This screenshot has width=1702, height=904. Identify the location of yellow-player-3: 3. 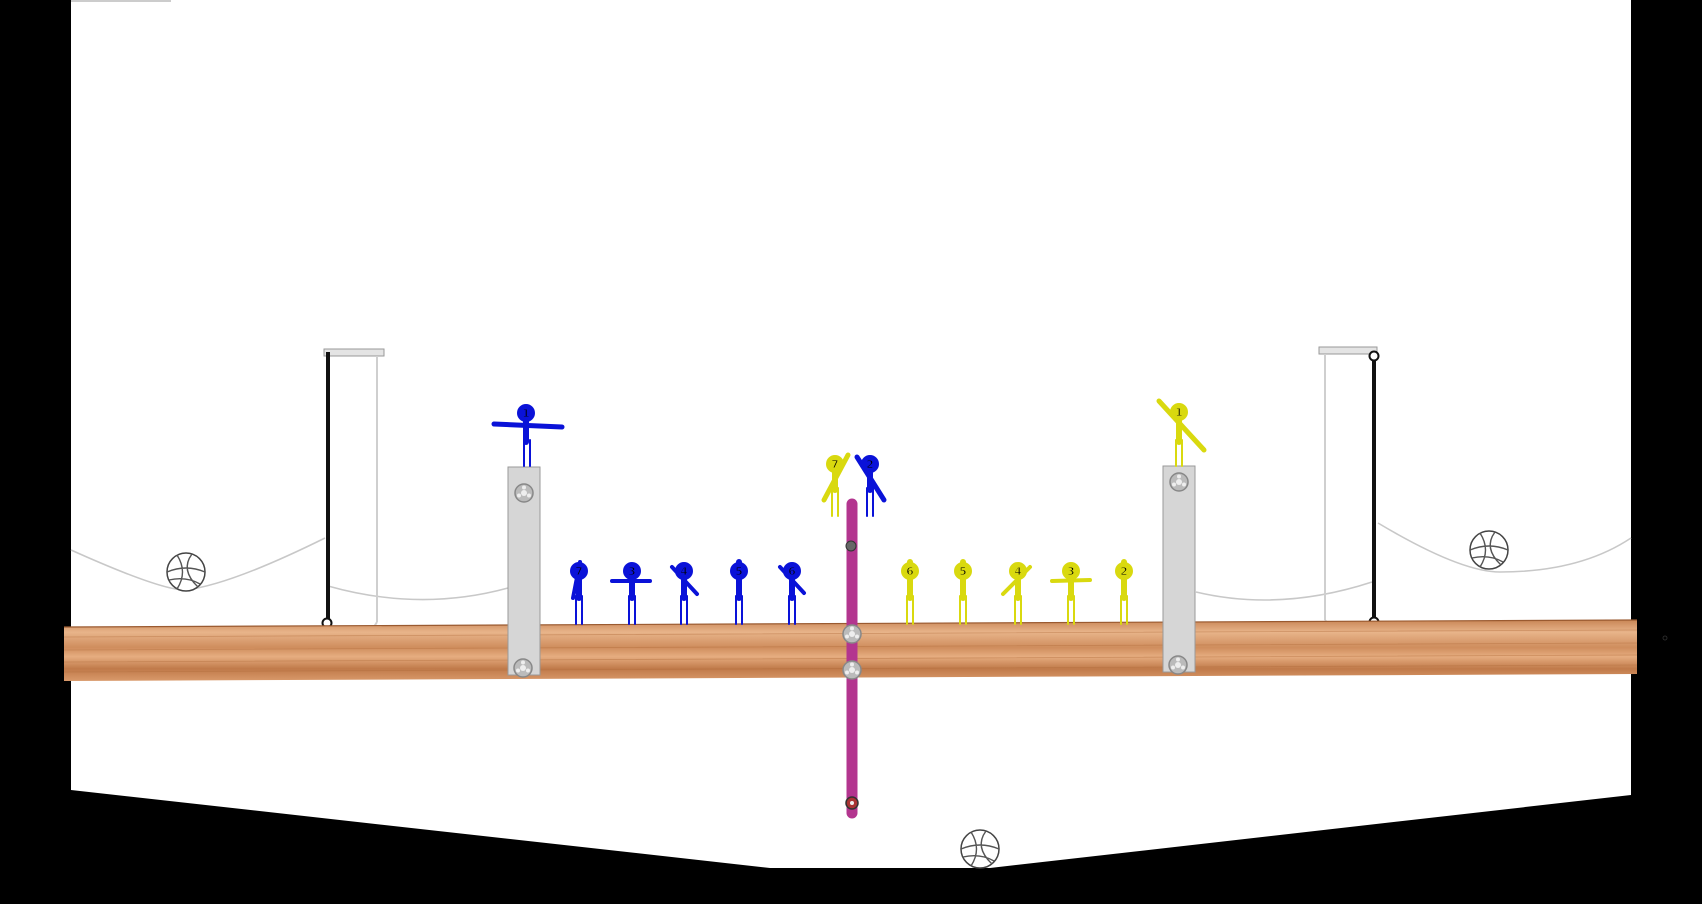
(1071, 593).